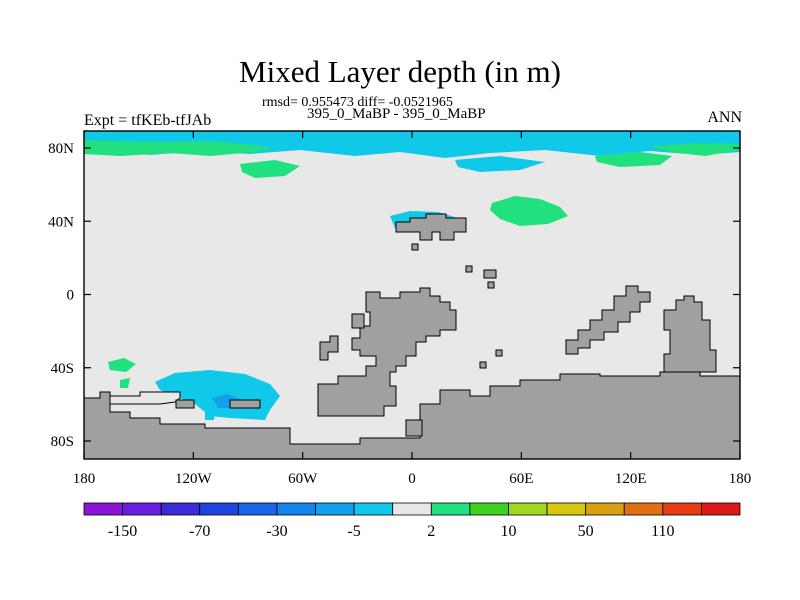 The image size is (800, 600). I want to click on x-tick-label: 120W, so click(194, 479).